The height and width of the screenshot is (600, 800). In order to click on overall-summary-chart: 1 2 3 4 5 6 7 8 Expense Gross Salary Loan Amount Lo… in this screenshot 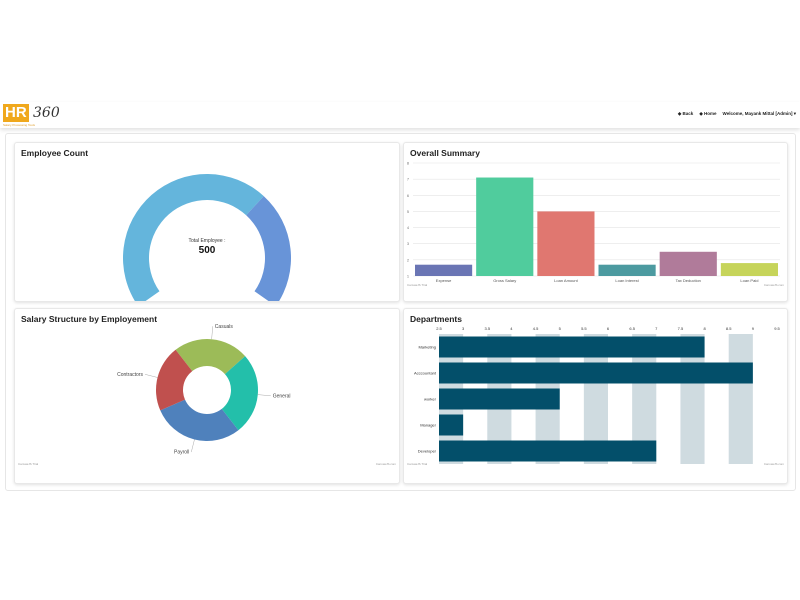, I will do `click(593, 222)`.